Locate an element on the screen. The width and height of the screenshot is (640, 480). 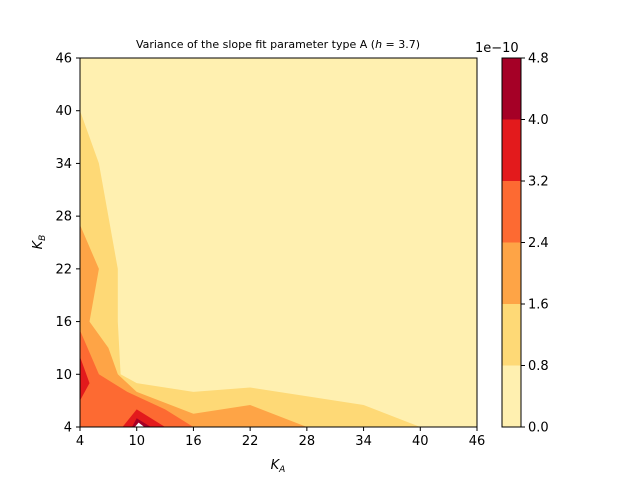
colorbar-tick-label: 1.6 is located at coordinates (538, 305).